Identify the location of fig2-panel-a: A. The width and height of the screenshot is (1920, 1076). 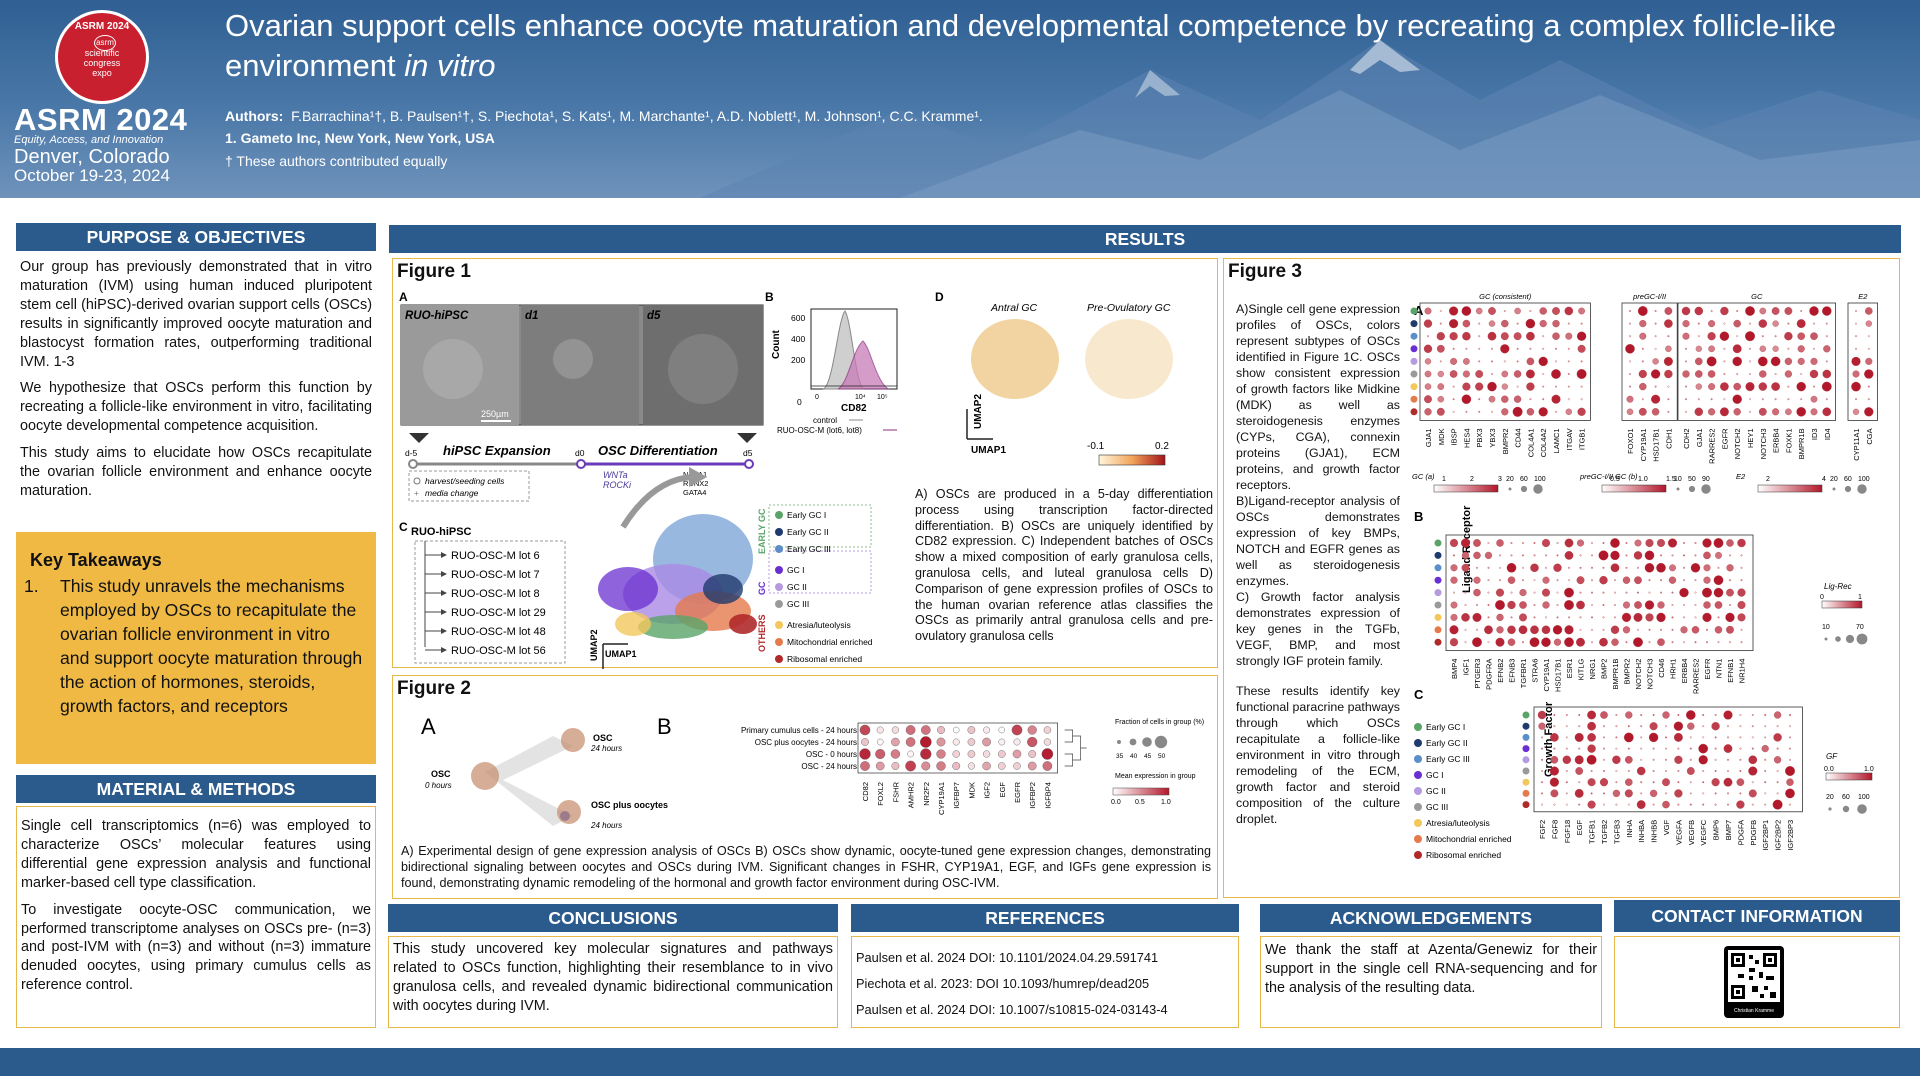
(428, 726).